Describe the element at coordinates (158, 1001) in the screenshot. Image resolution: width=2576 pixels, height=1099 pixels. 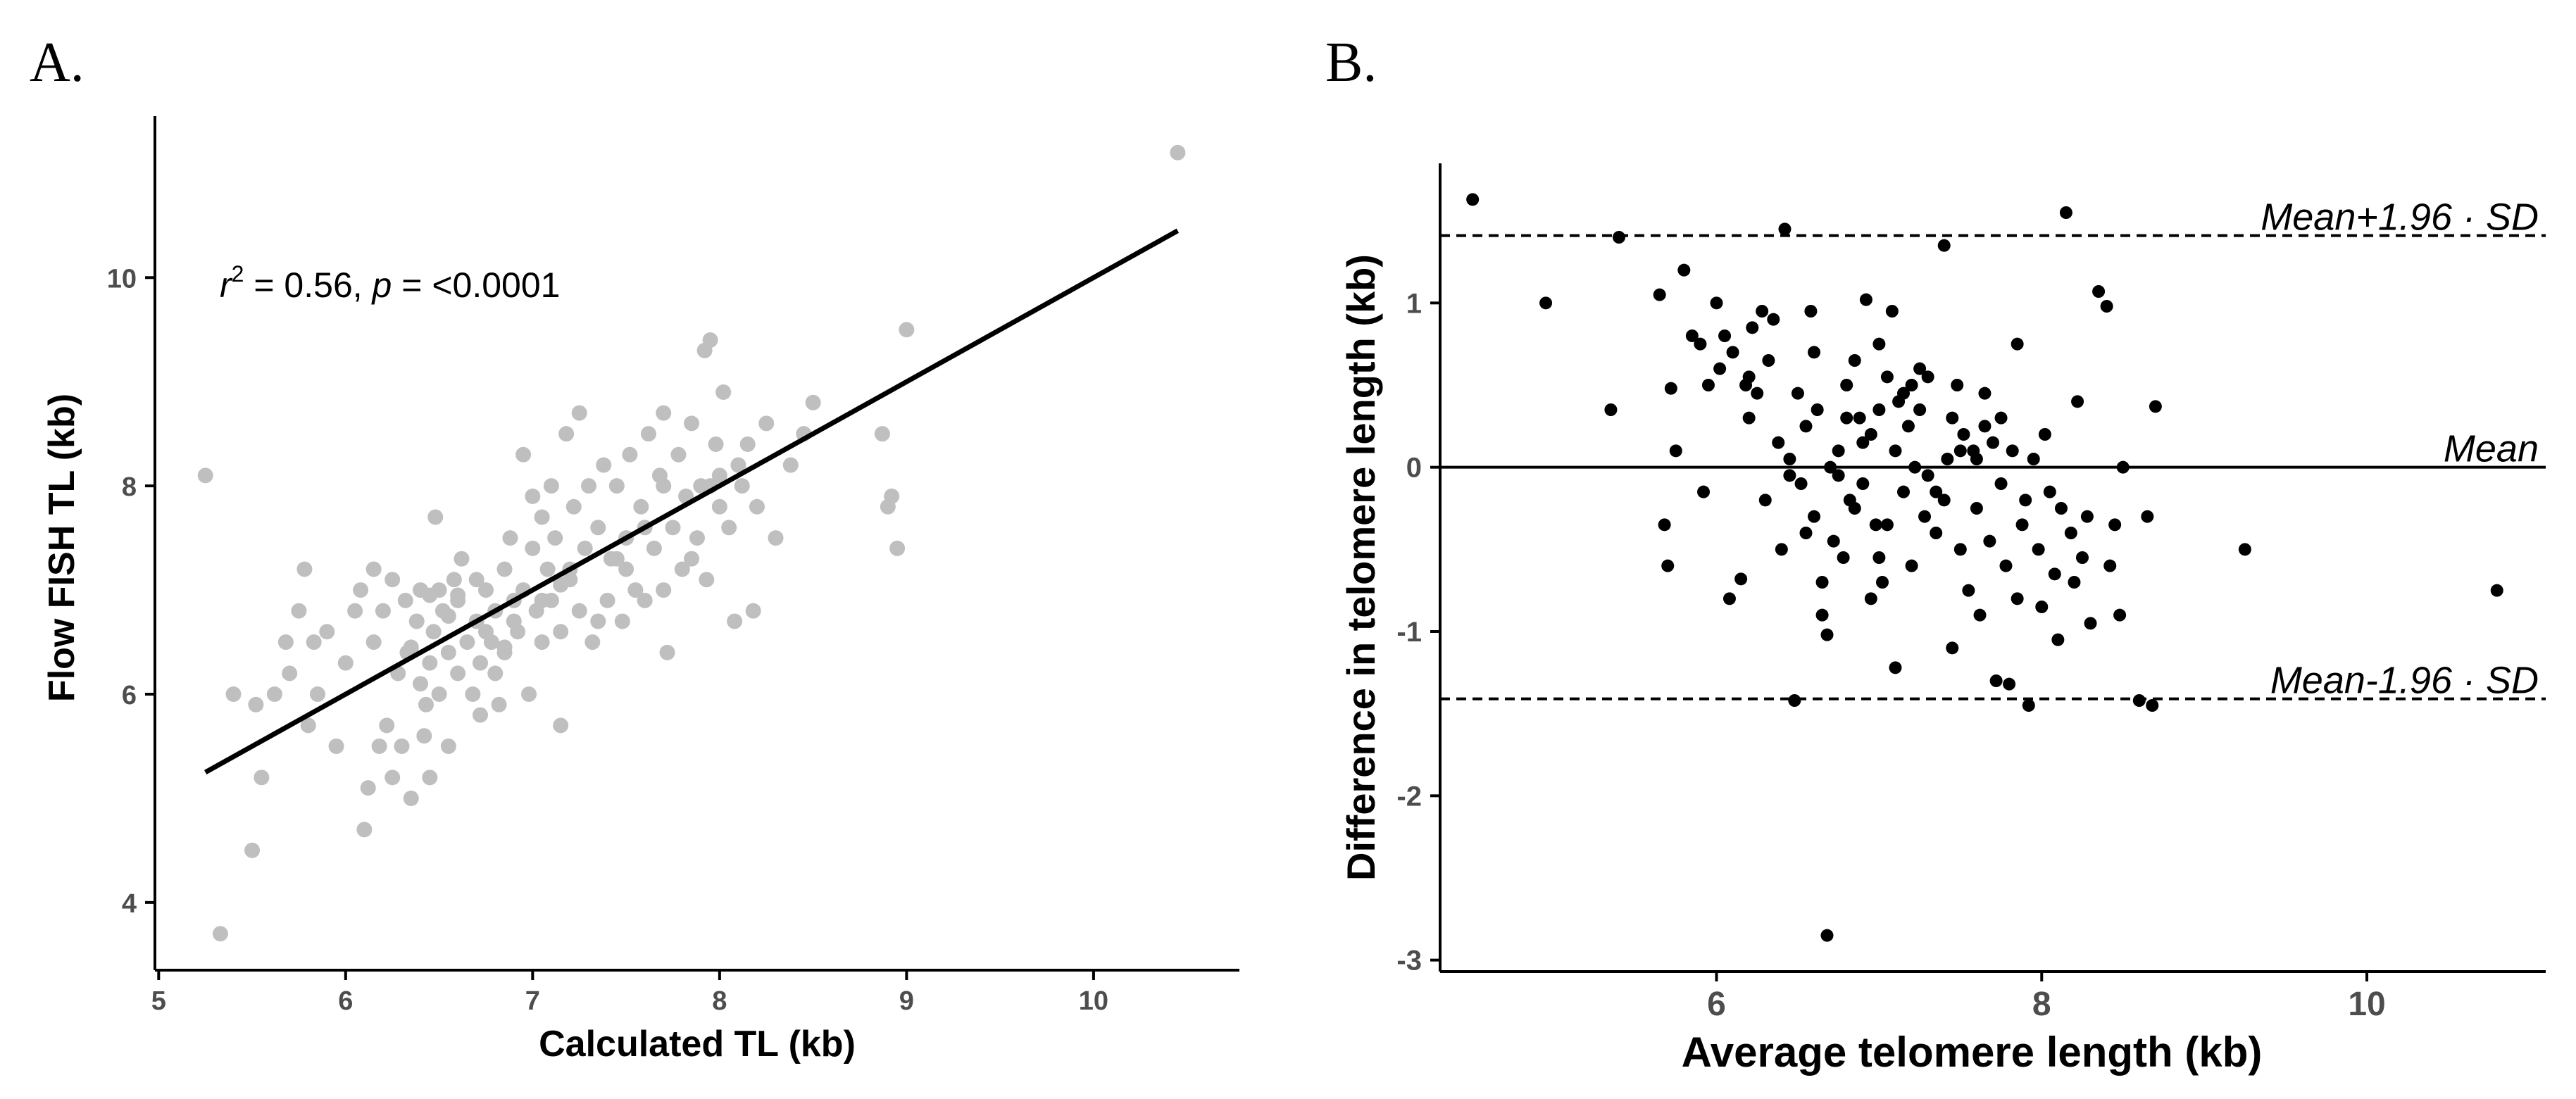
I see `panel-a-x-tick-label: 5` at that location.